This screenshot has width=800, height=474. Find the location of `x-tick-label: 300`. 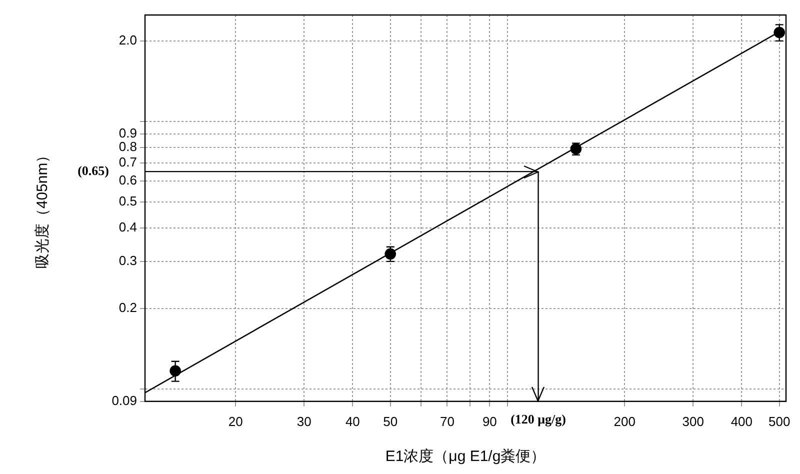

x-tick-label: 300 is located at coordinates (693, 421).